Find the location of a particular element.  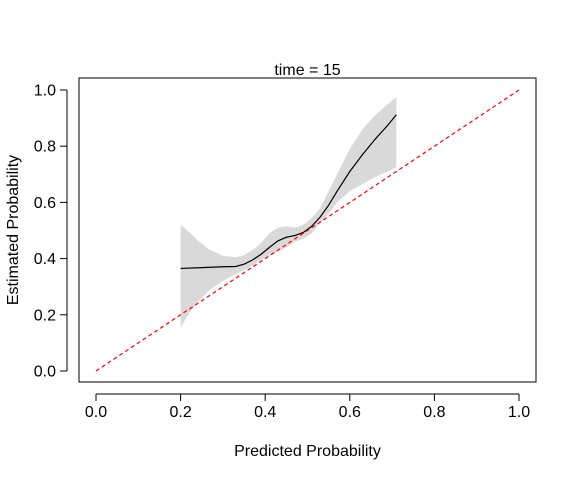

x-tick-label: 0.8 is located at coordinates (434, 412).